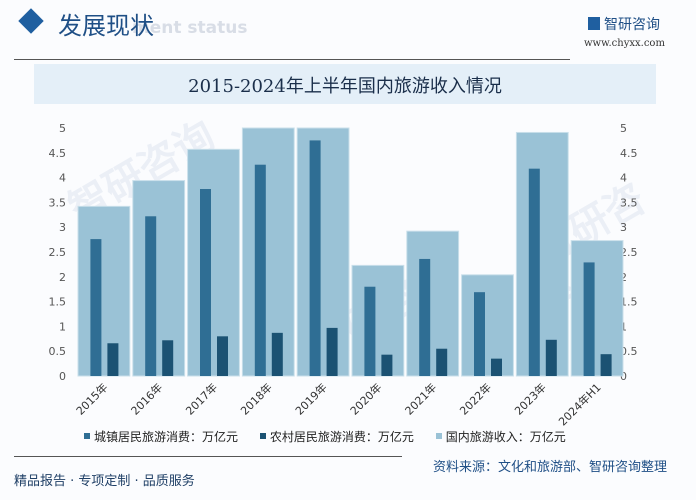 The width and height of the screenshot is (696, 500). What do you see at coordinates (62, 326) in the screenshot?
I see `y-tick-label: 1` at bounding box center [62, 326].